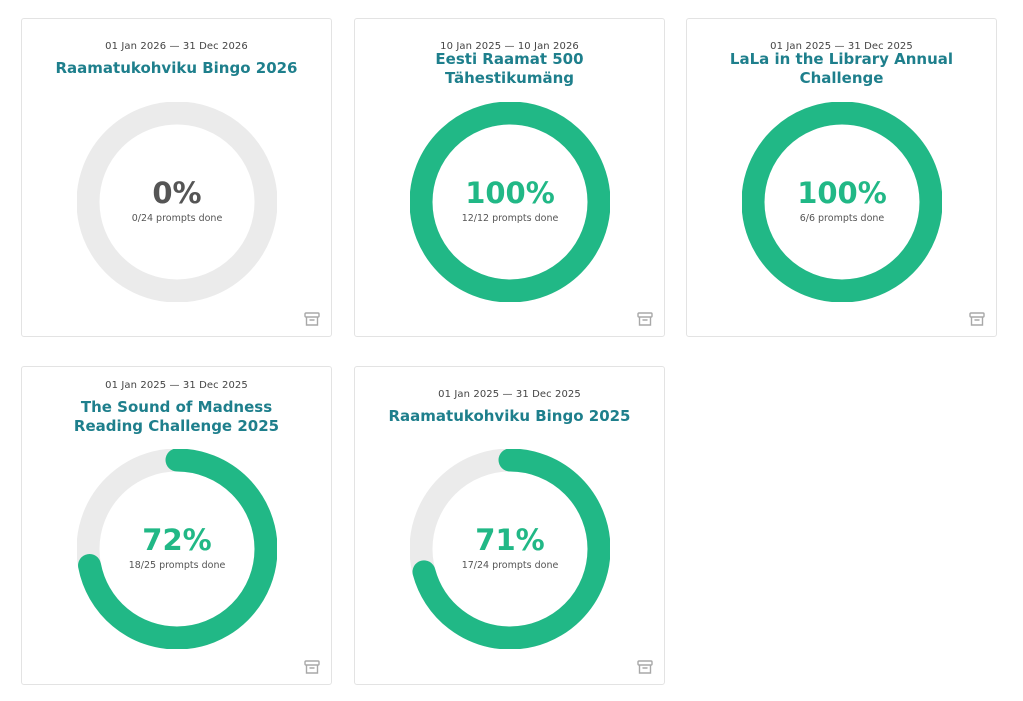  What do you see at coordinates (176, 68) in the screenshot?
I see `challenge-title: Raamatukohviku Bingo 2026` at bounding box center [176, 68].